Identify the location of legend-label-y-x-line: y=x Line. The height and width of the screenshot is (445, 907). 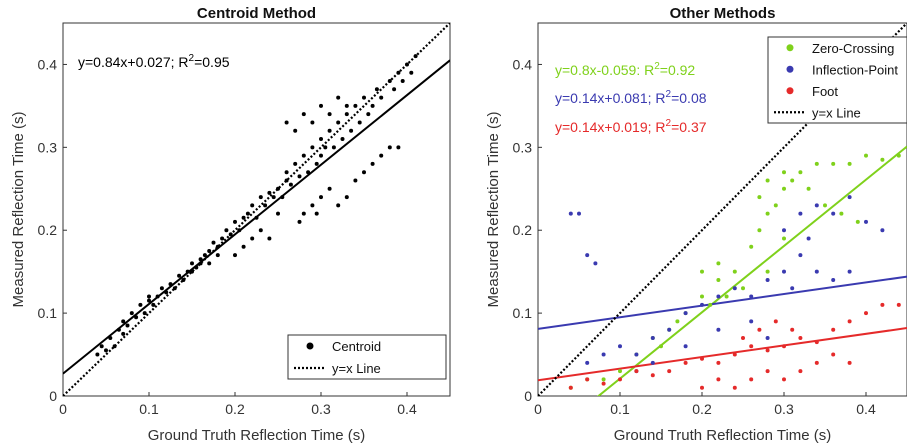
(836, 112).